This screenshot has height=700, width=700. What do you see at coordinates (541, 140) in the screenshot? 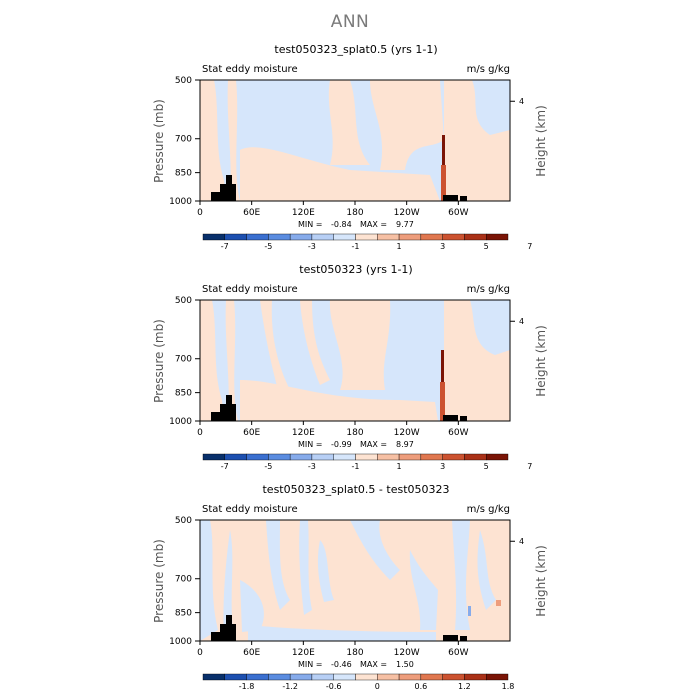
I see `right-axis-title: Height (km)` at bounding box center [541, 140].